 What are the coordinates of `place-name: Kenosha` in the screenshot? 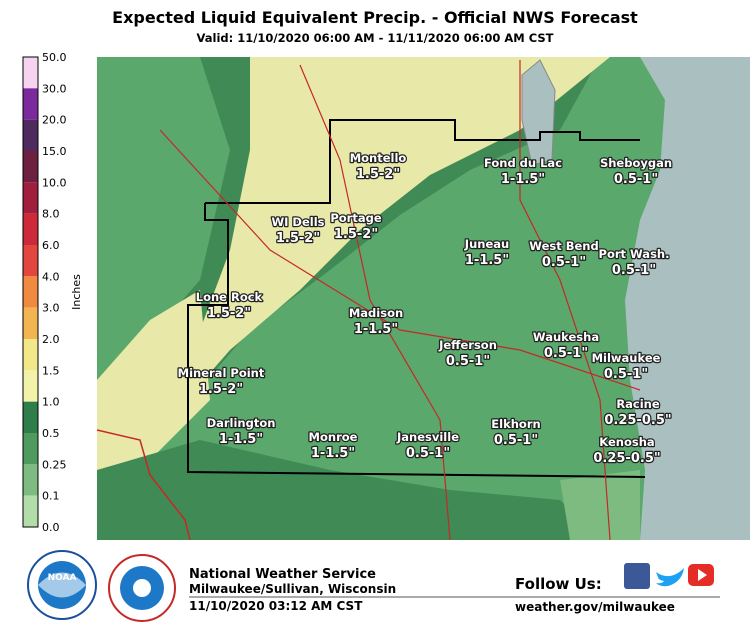 It's located at (626, 442).